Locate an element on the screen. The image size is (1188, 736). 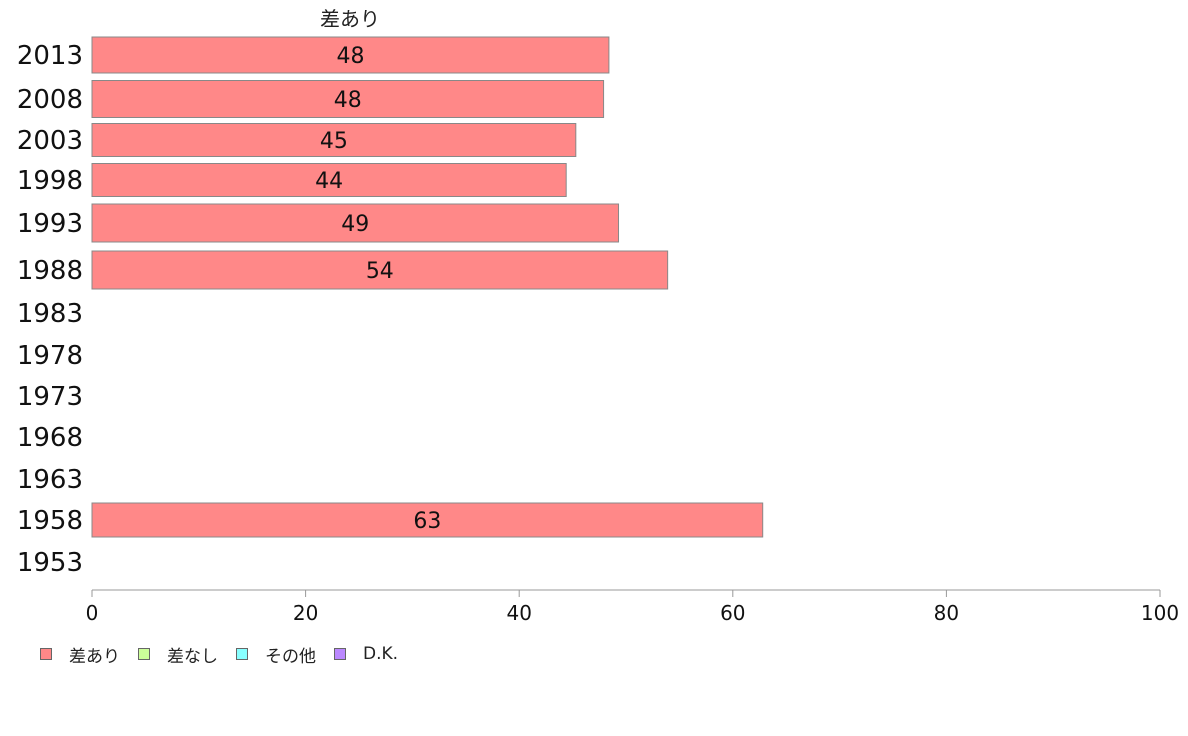
x-tick-label: 80 is located at coordinates (946, 613).